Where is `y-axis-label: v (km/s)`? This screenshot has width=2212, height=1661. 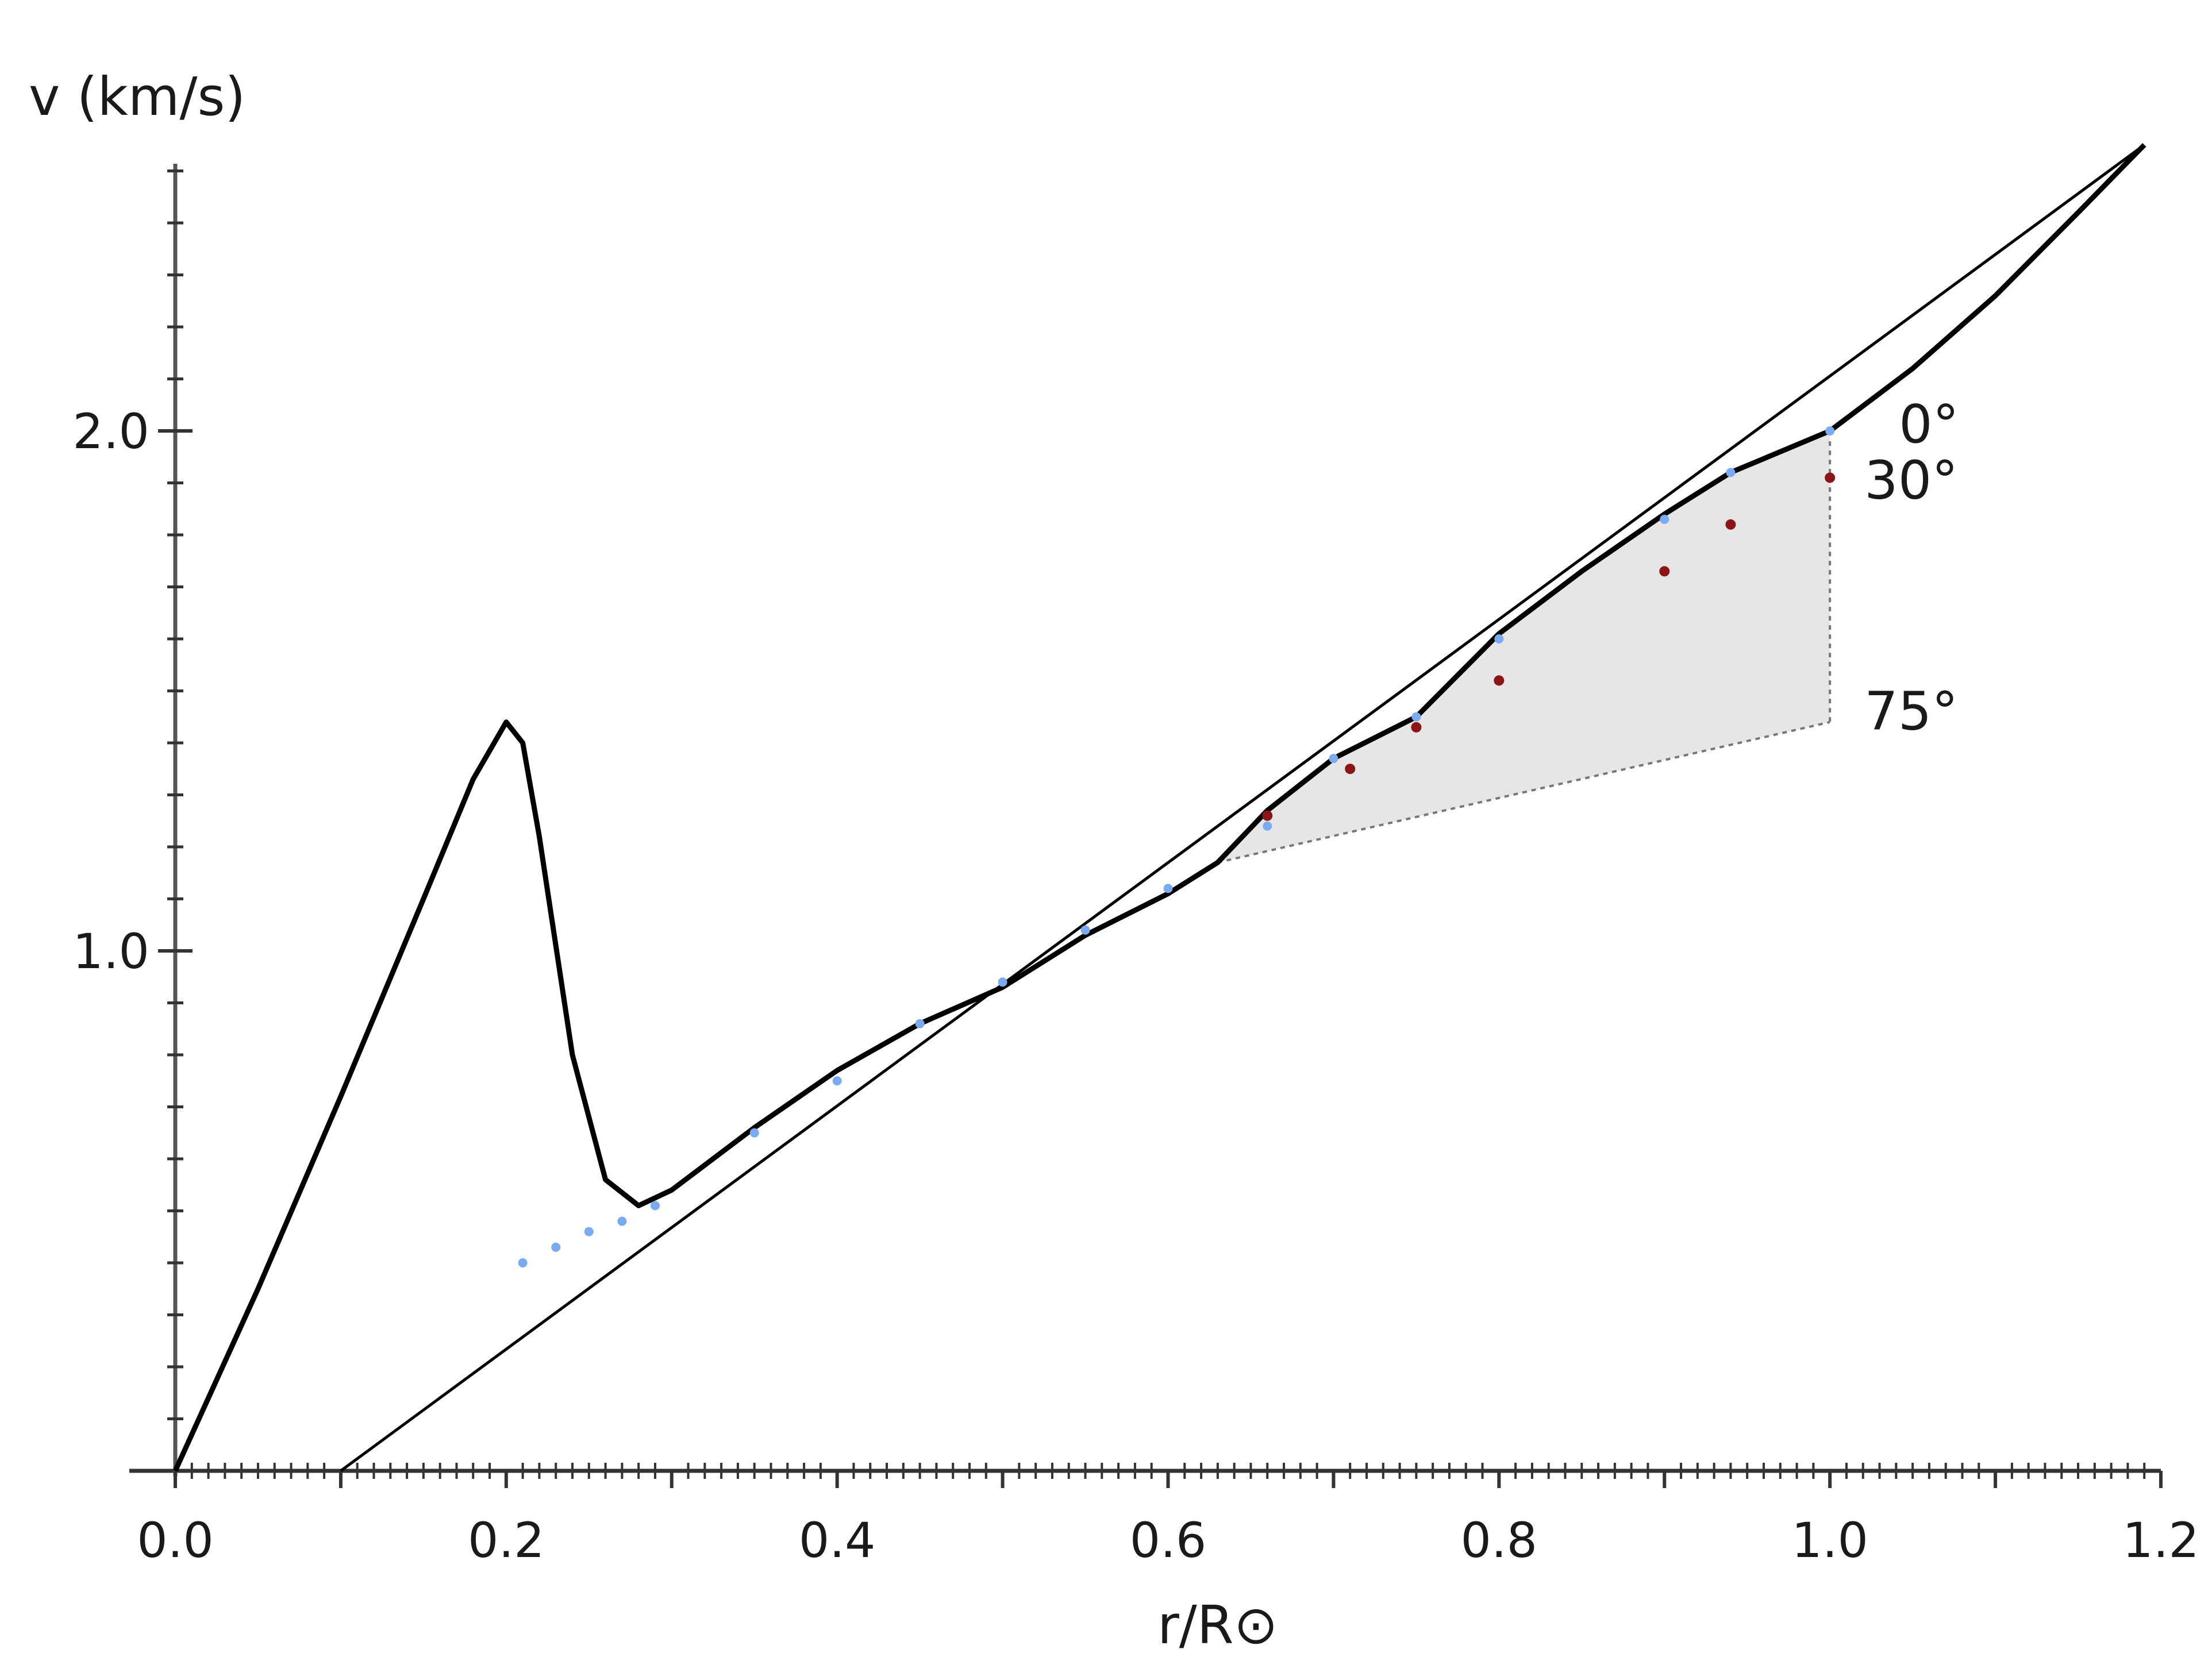
y-axis-label: v (km/s) is located at coordinates (137, 97).